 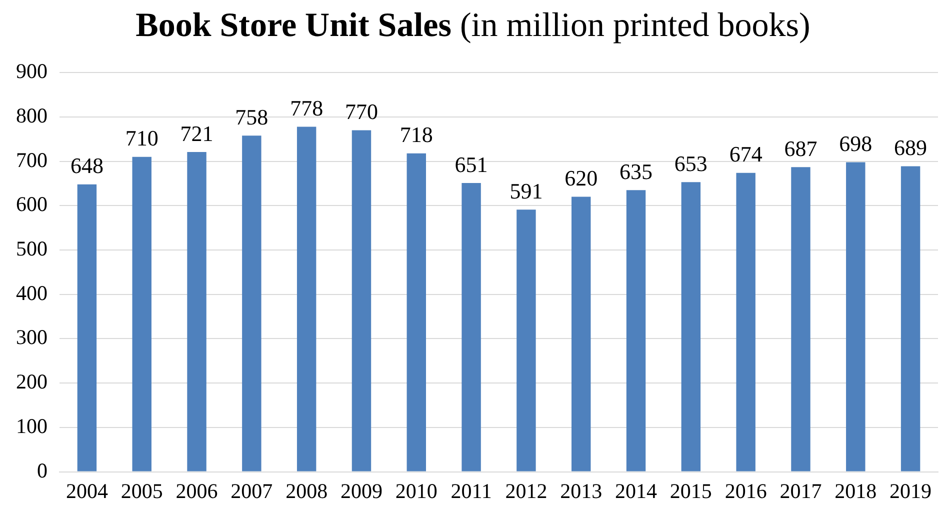 What do you see at coordinates (745, 154) in the screenshot?
I see `data-label: 674` at bounding box center [745, 154].